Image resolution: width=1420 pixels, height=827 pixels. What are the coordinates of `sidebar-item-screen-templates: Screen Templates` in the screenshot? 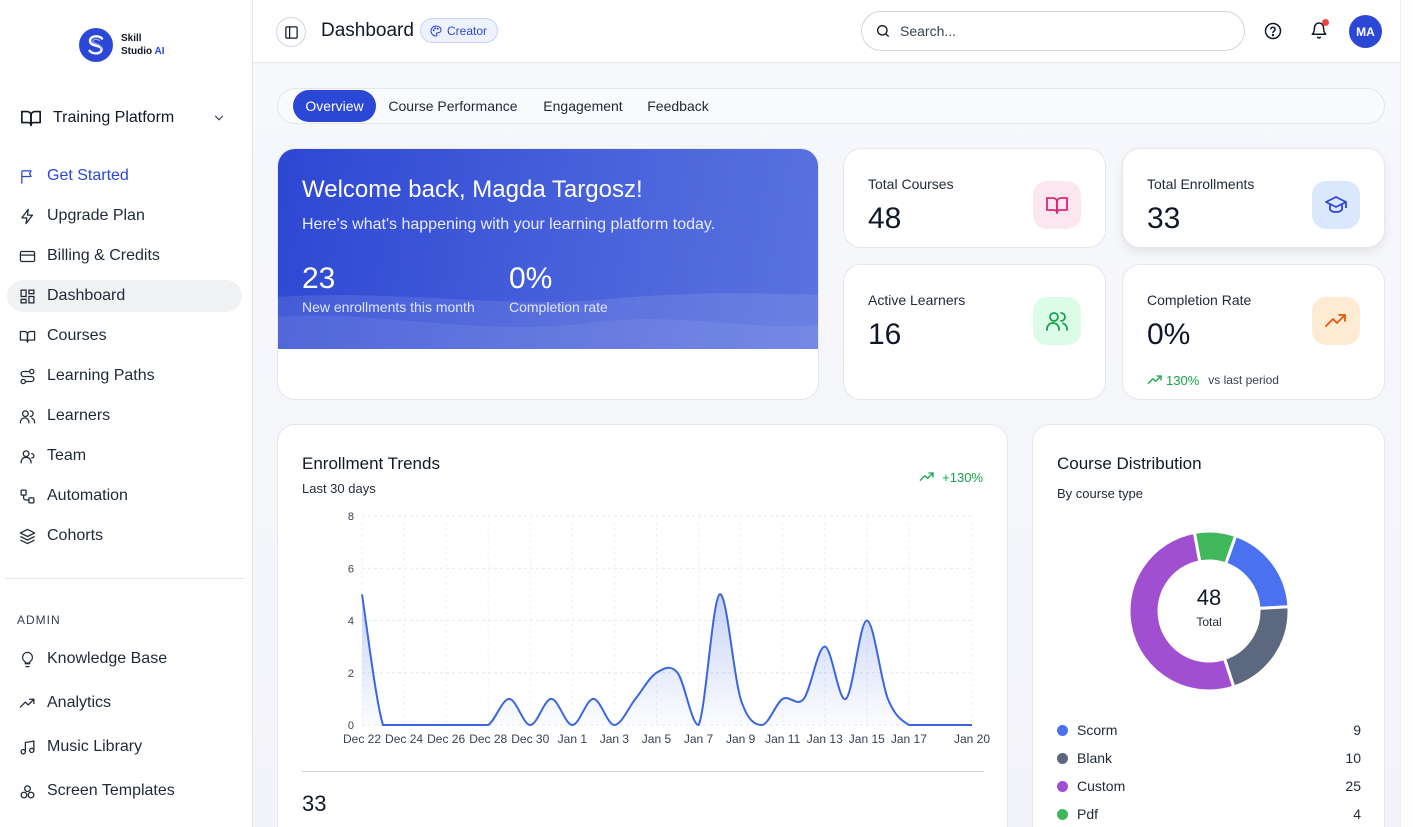 It's located at (124, 791).